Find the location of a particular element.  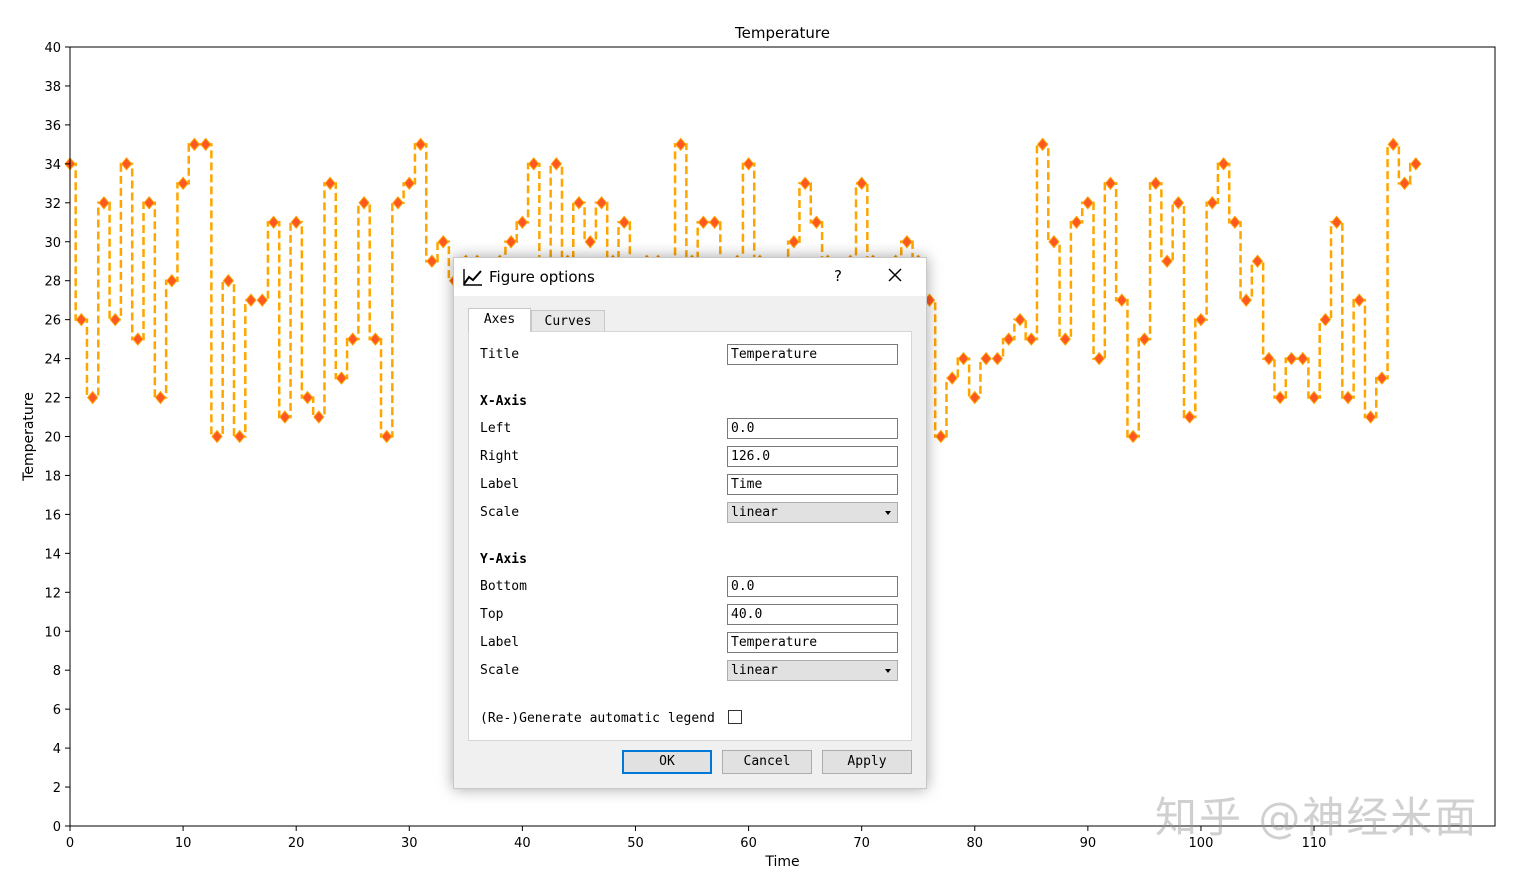

ok-button: OK is located at coordinates (667, 762).